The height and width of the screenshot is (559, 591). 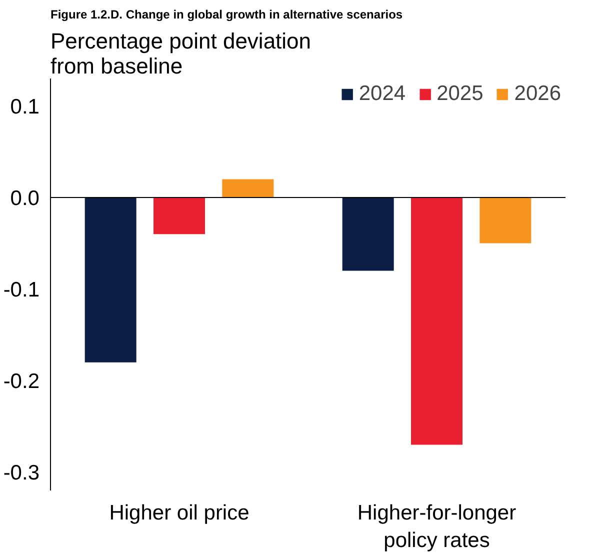 What do you see at coordinates (226, 15) in the screenshot?
I see `chart-title: Figure 1.2.D. Change in global growth in alternative scenarios` at bounding box center [226, 15].